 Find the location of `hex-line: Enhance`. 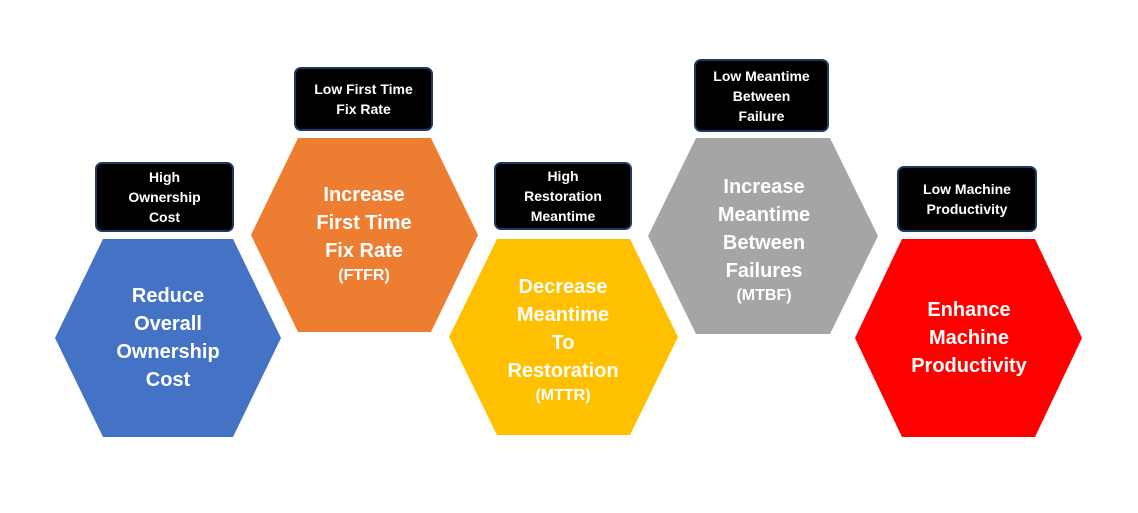

hex-line: Enhance is located at coordinates (969, 310).